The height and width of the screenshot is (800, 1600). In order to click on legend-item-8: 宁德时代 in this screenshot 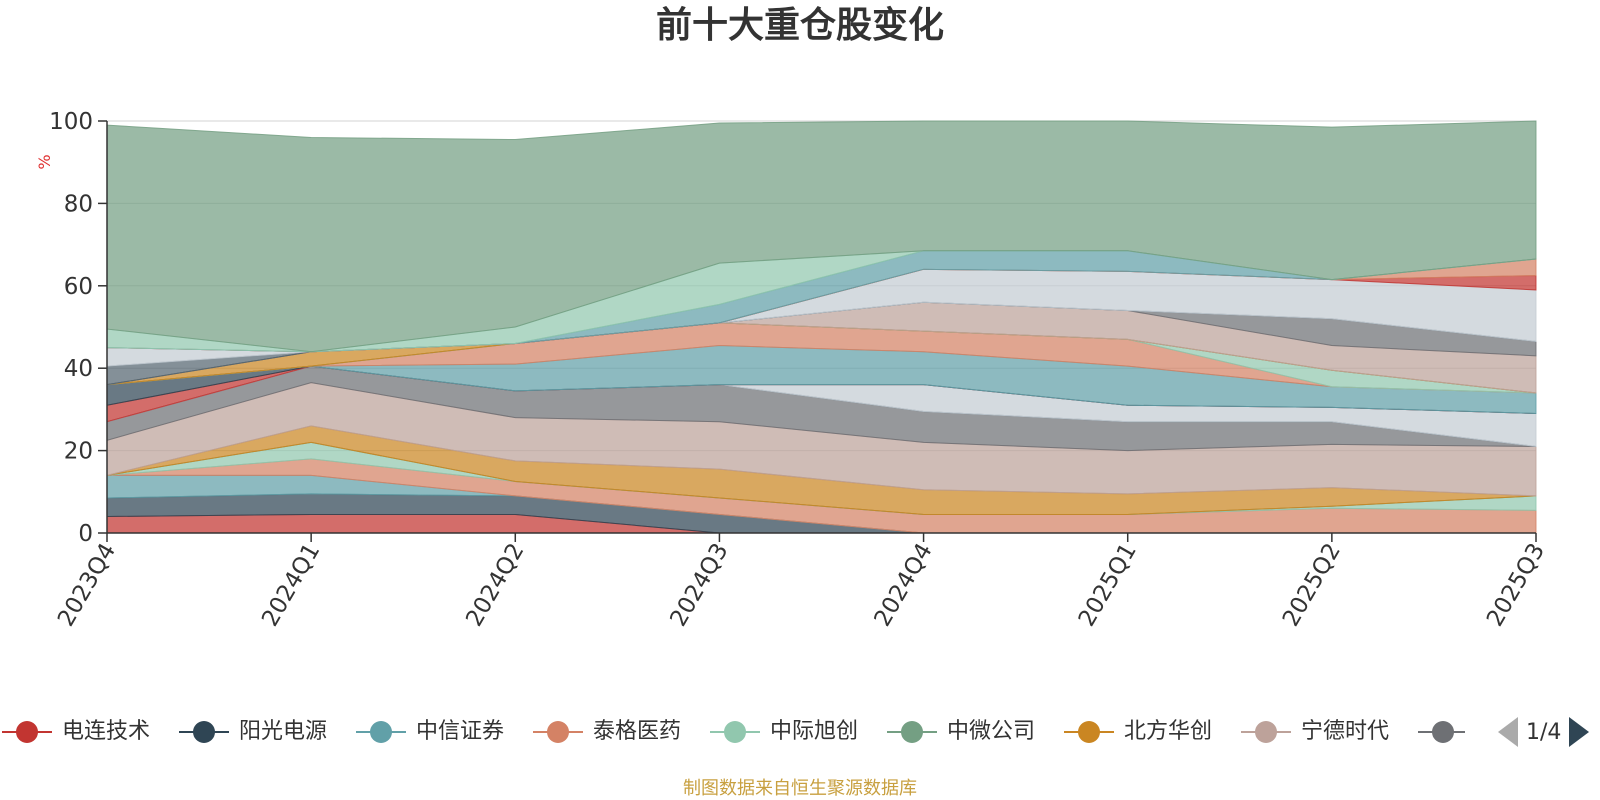, I will do `click(1314, 732)`.